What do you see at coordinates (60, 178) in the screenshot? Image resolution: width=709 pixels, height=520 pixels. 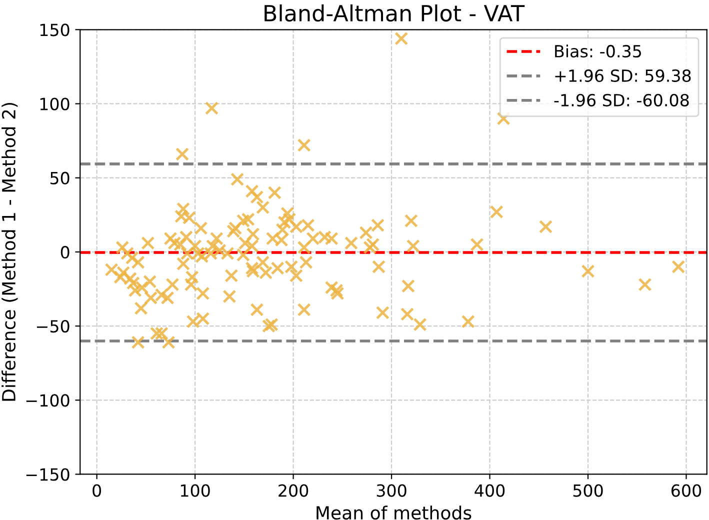 I see `y-tick-label: 50` at bounding box center [60, 178].